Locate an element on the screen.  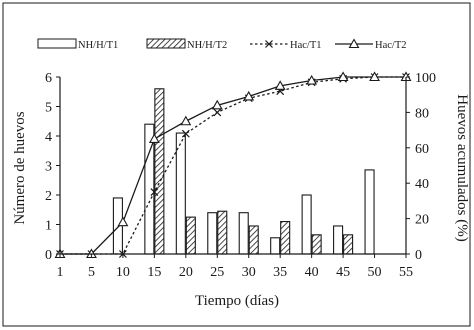
x-tick-label: 1 is located at coordinates (60, 272).